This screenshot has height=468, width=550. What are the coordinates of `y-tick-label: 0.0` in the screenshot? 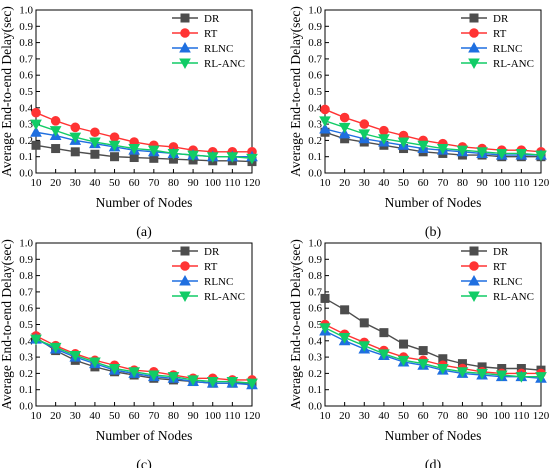 It's located at (26, 407).